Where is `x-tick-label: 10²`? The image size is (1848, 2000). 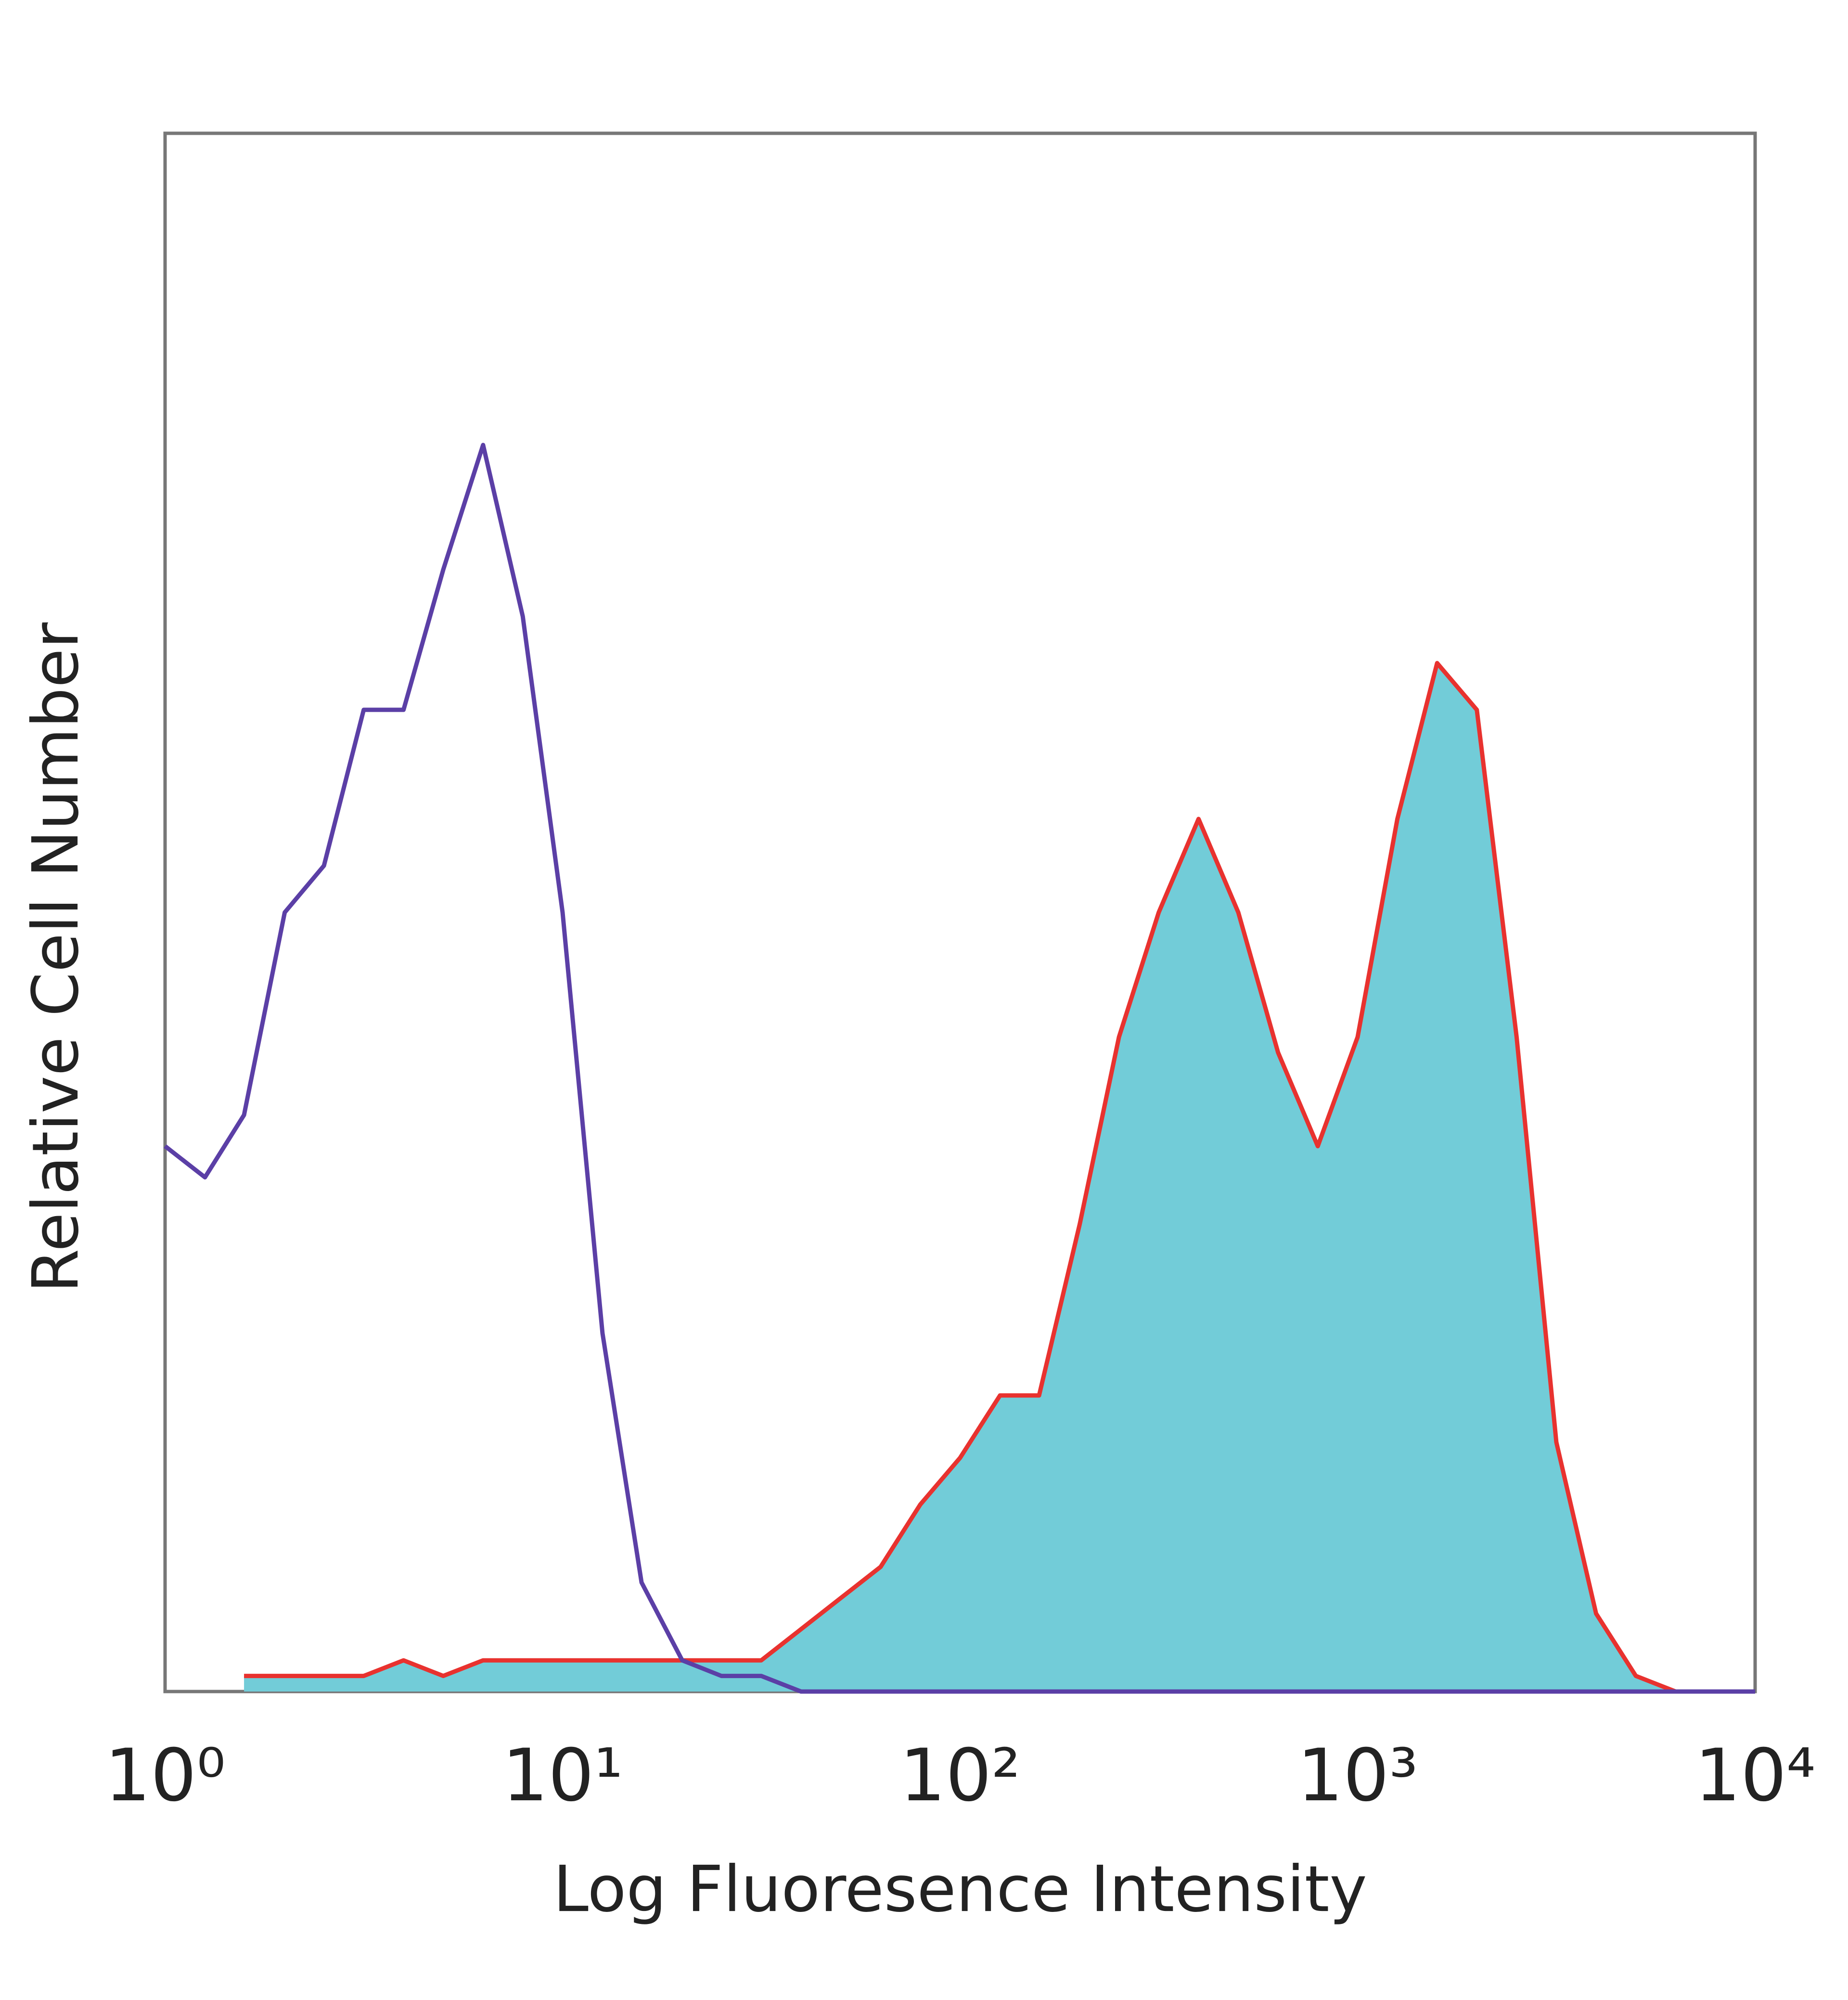
x-tick-label: 10² is located at coordinates (959, 1776).